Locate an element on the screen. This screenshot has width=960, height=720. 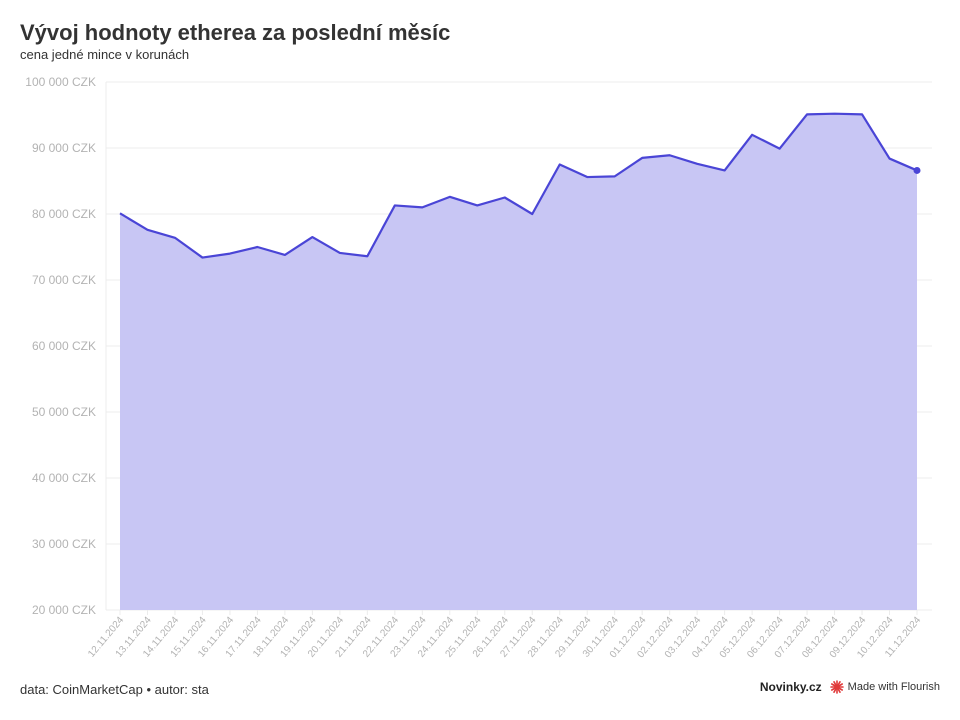
made-with-flourish-link: Made with Flourish is located at coordinates (884, 687).